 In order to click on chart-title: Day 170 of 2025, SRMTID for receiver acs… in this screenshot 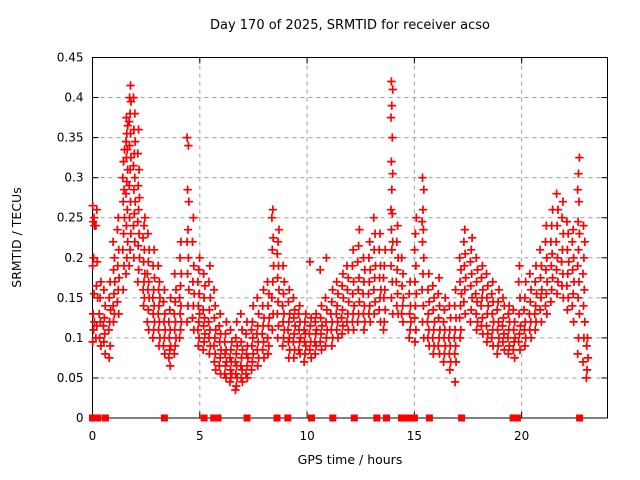, I will do `click(350, 25)`.